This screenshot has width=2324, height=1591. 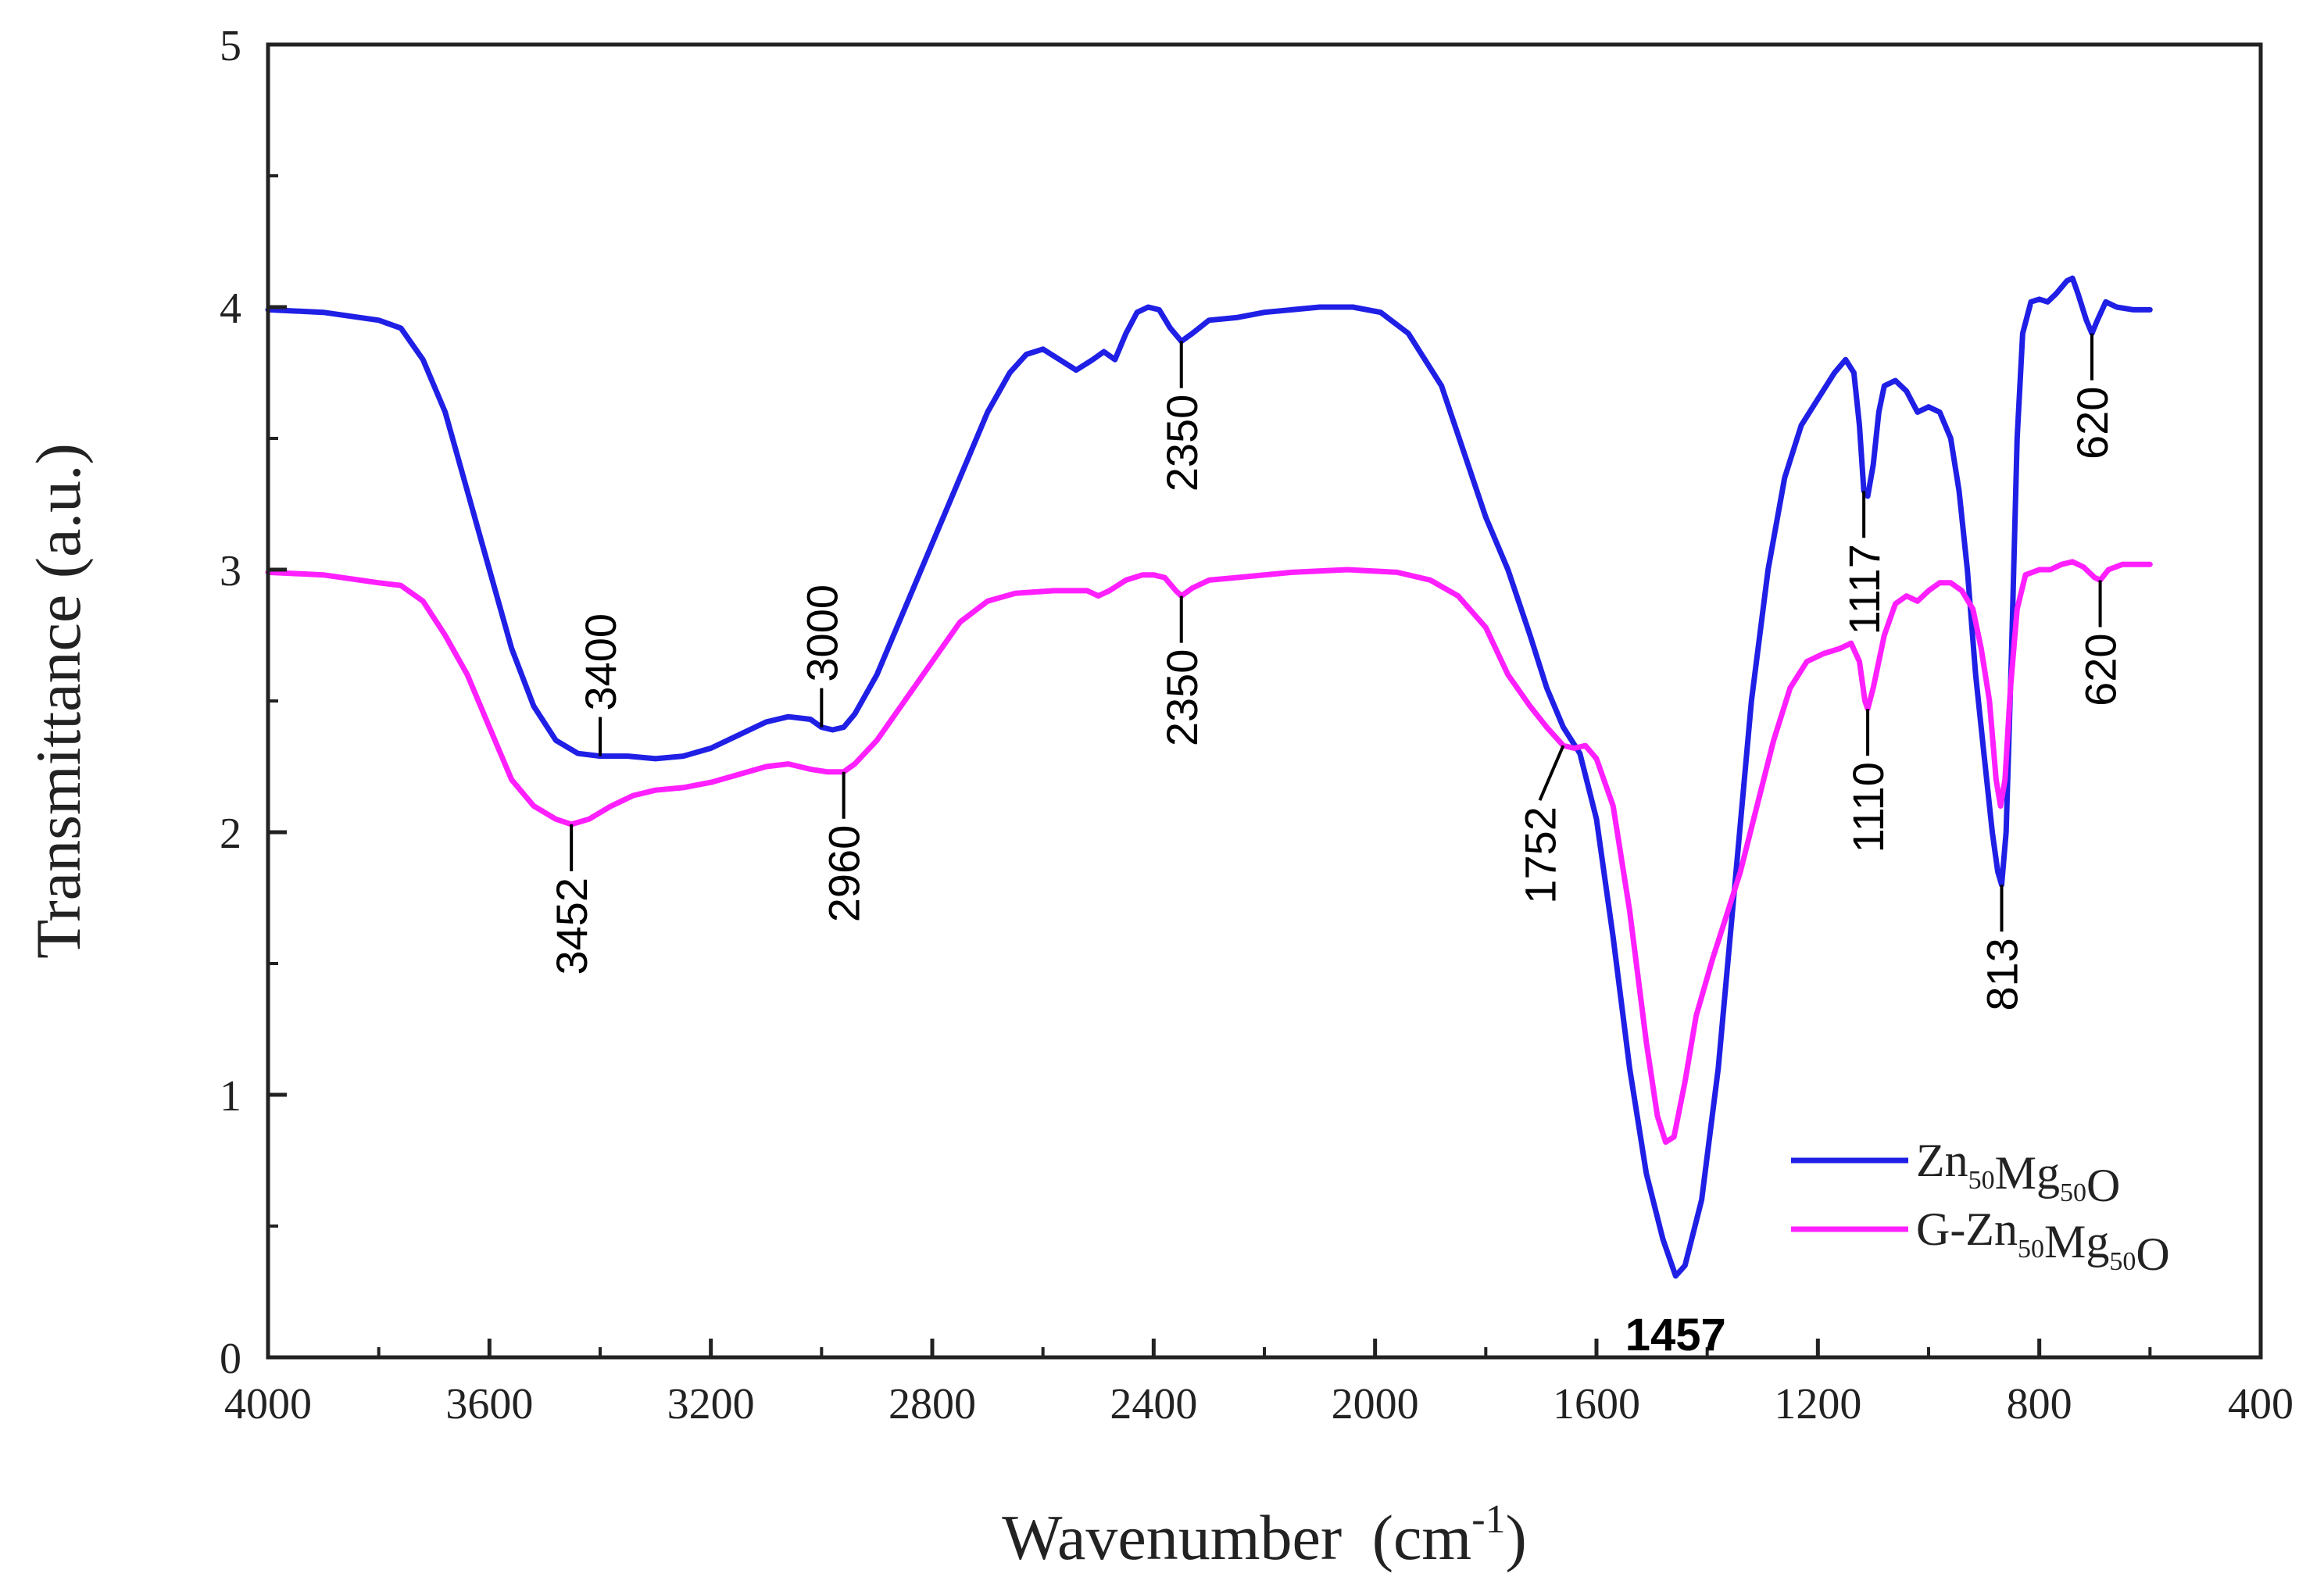 I want to click on y-tick-label-4: 4, so click(x=230, y=308).